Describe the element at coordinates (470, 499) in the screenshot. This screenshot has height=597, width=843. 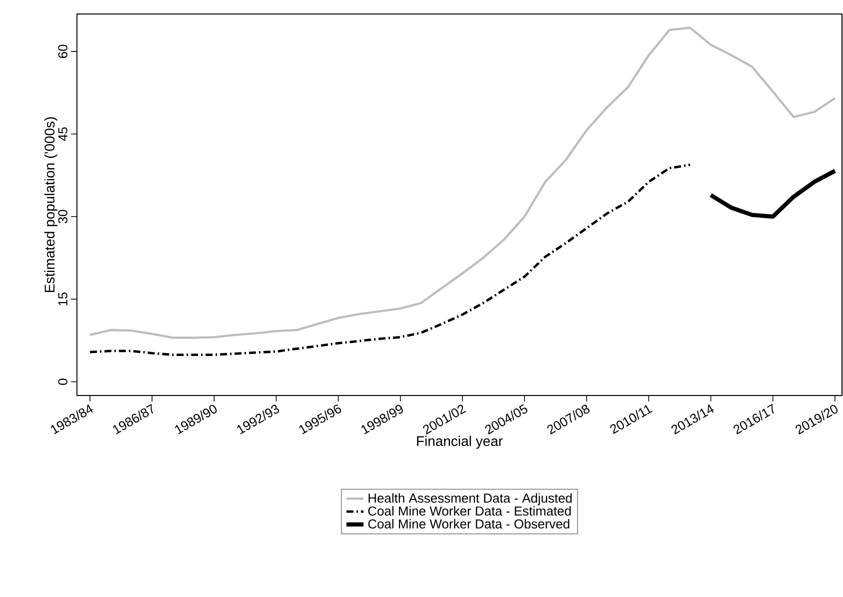
I see `legend-label: Health Assessment Data - Adjusted` at that location.